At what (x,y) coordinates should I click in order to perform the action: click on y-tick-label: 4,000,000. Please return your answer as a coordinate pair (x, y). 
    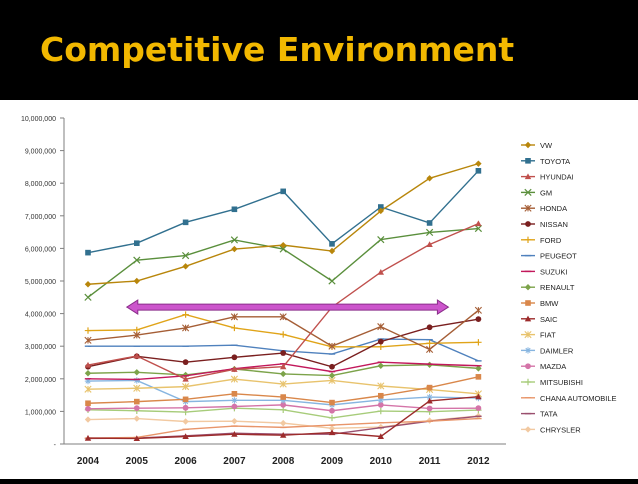
    Looking at the image, I should click on (40, 315).